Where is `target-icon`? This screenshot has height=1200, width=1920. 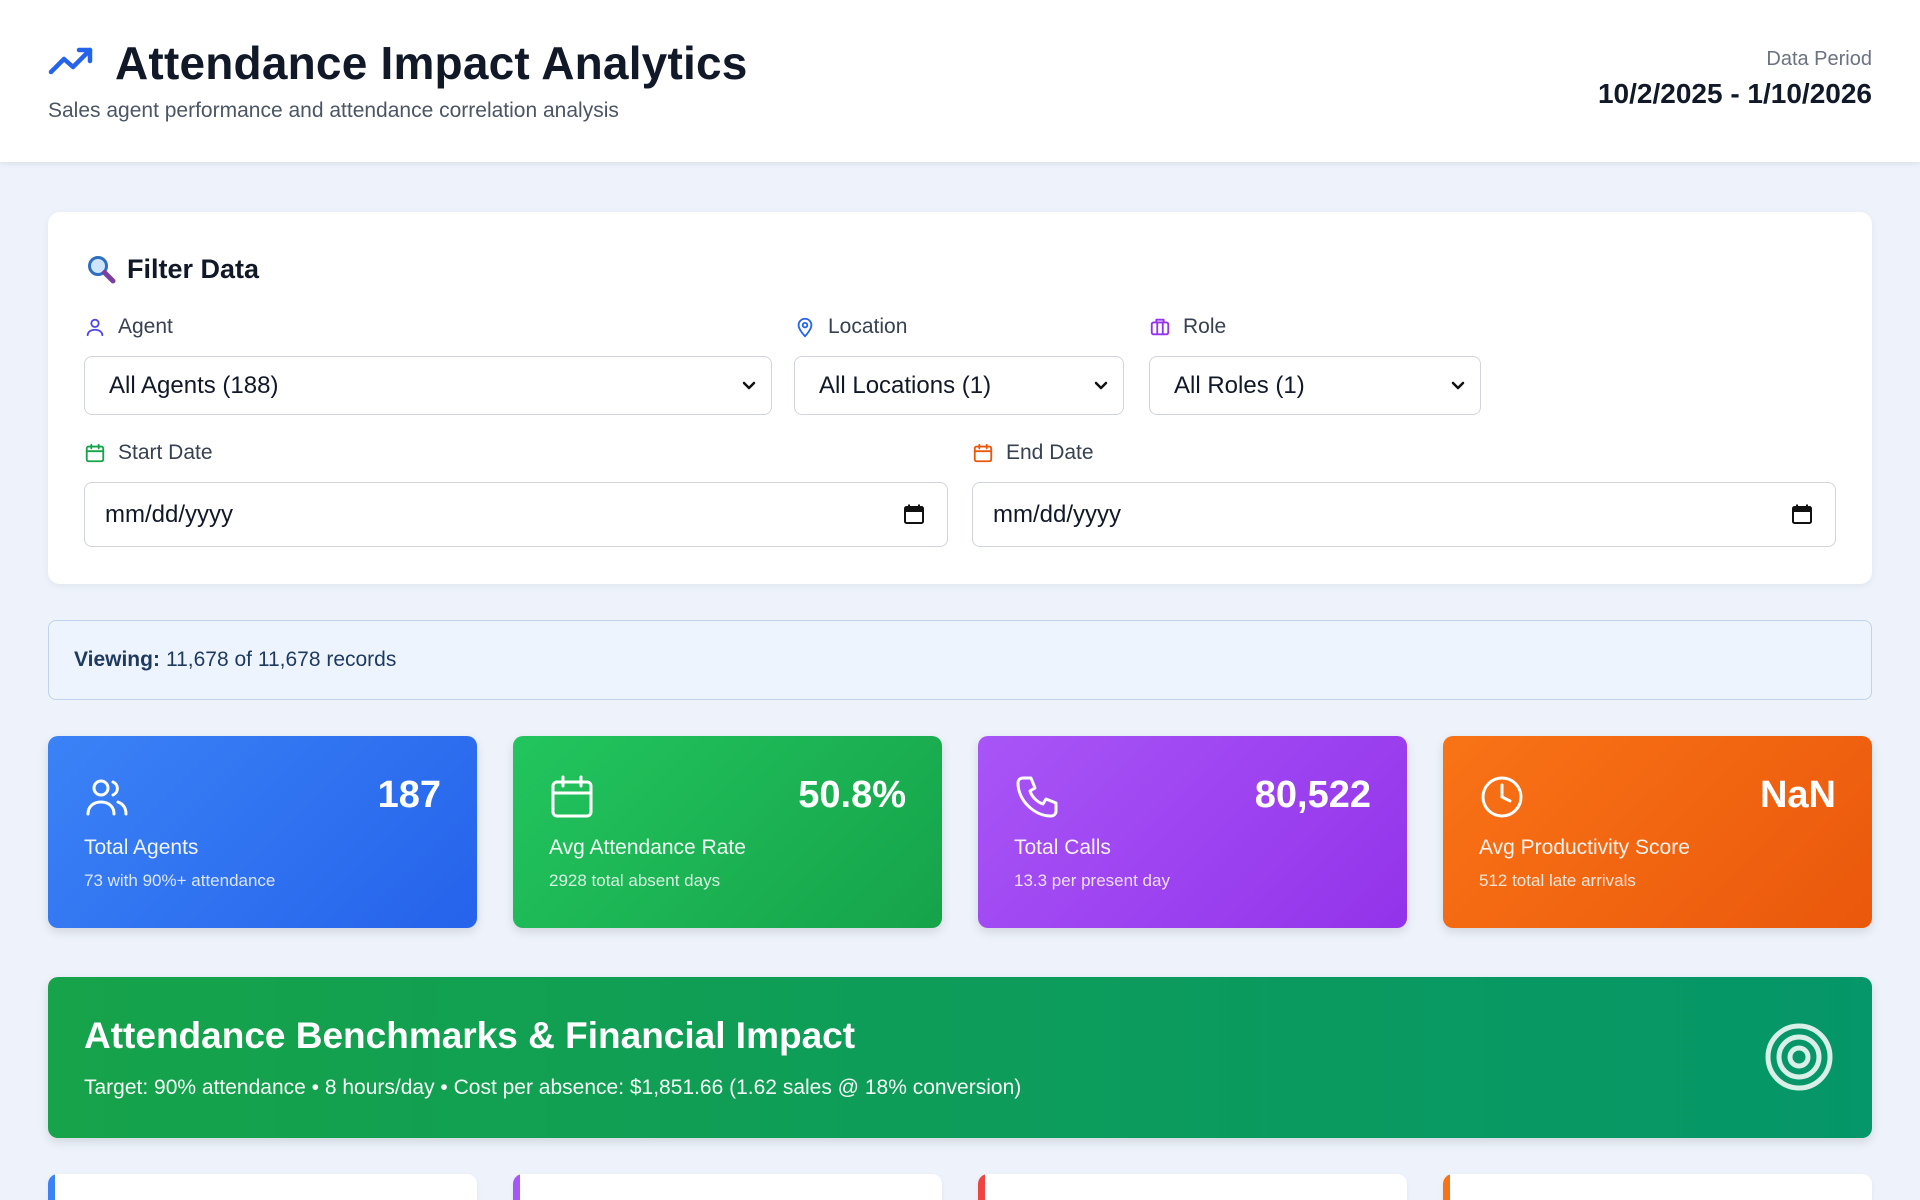
target-icon is located at coordinates (1799, 1057).